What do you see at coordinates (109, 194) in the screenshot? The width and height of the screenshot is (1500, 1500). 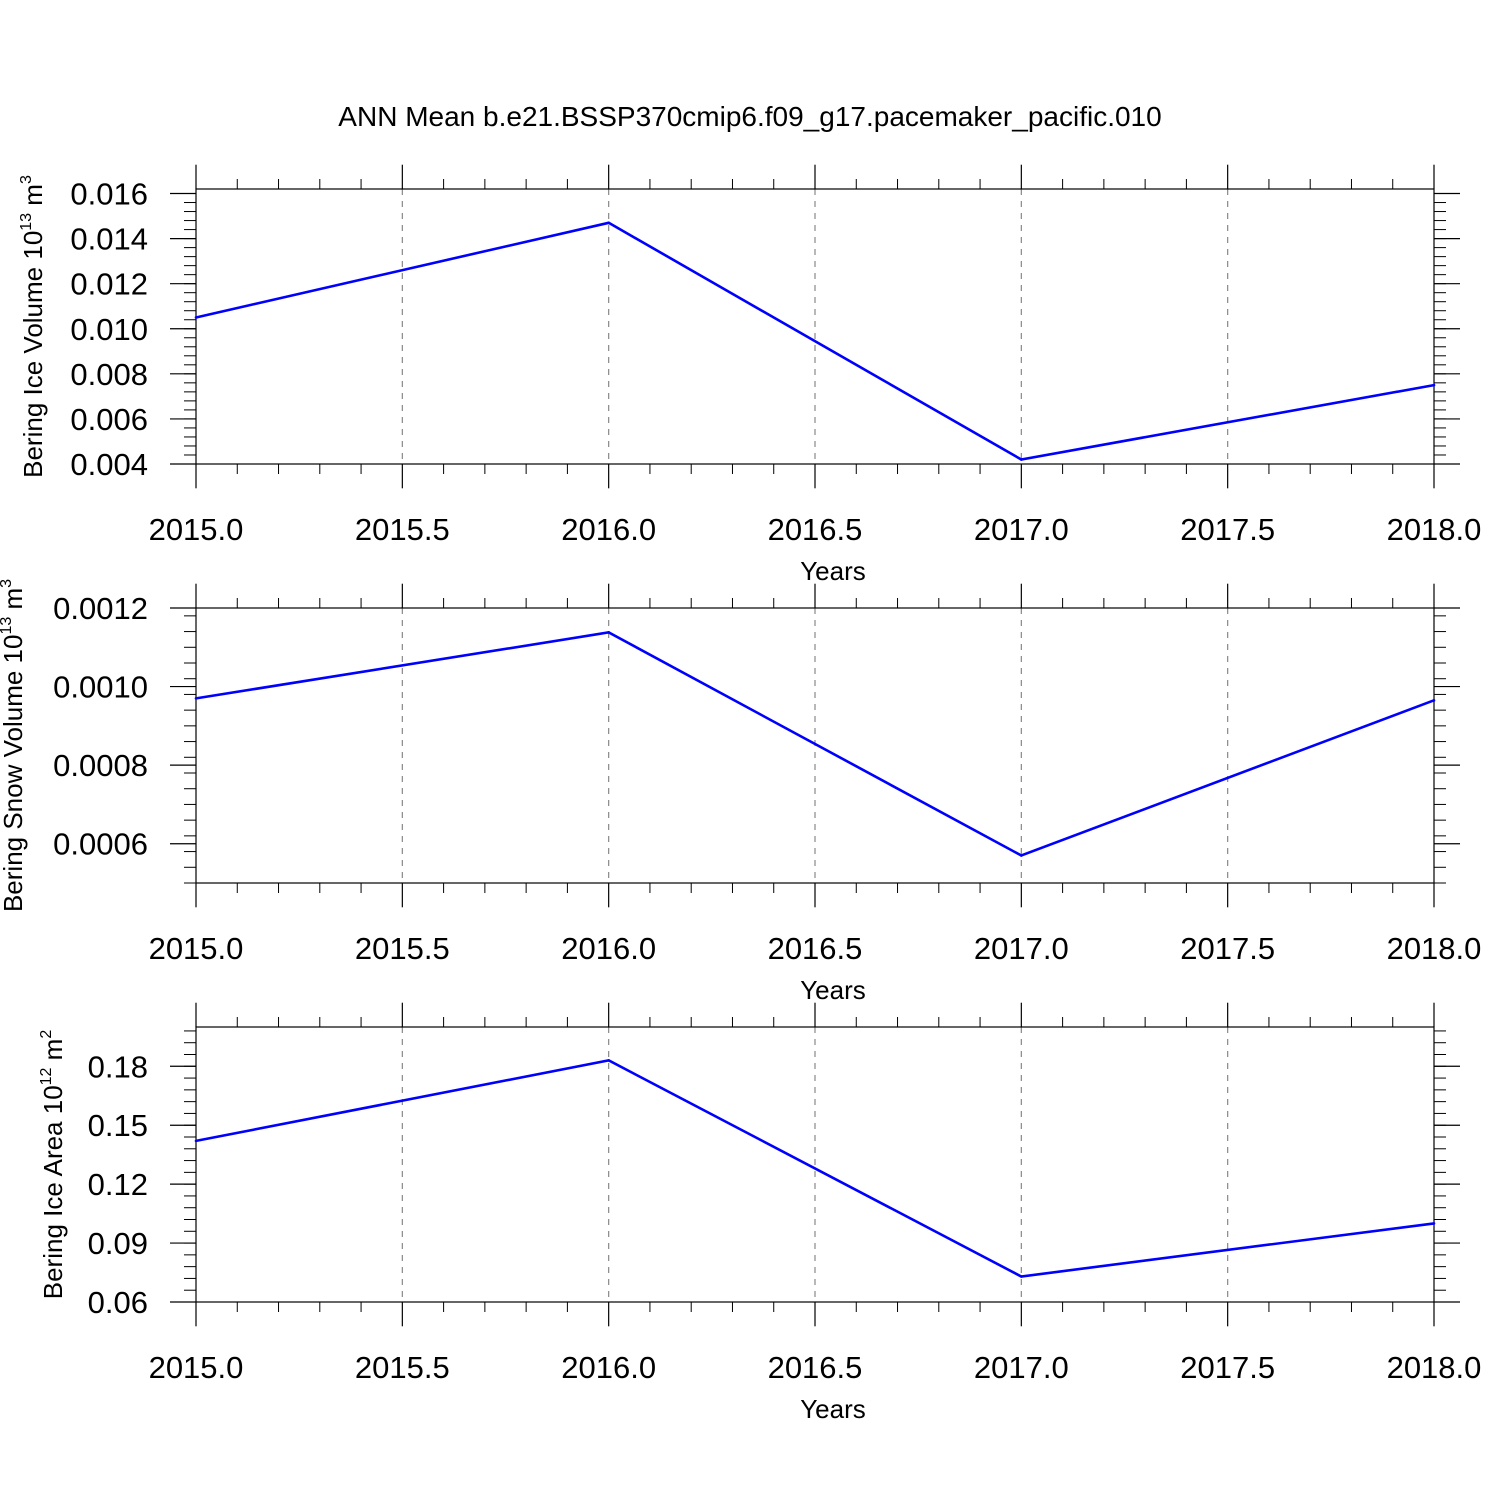 I see `y-tick-label: 0.016` at bounding box center [109, 194].